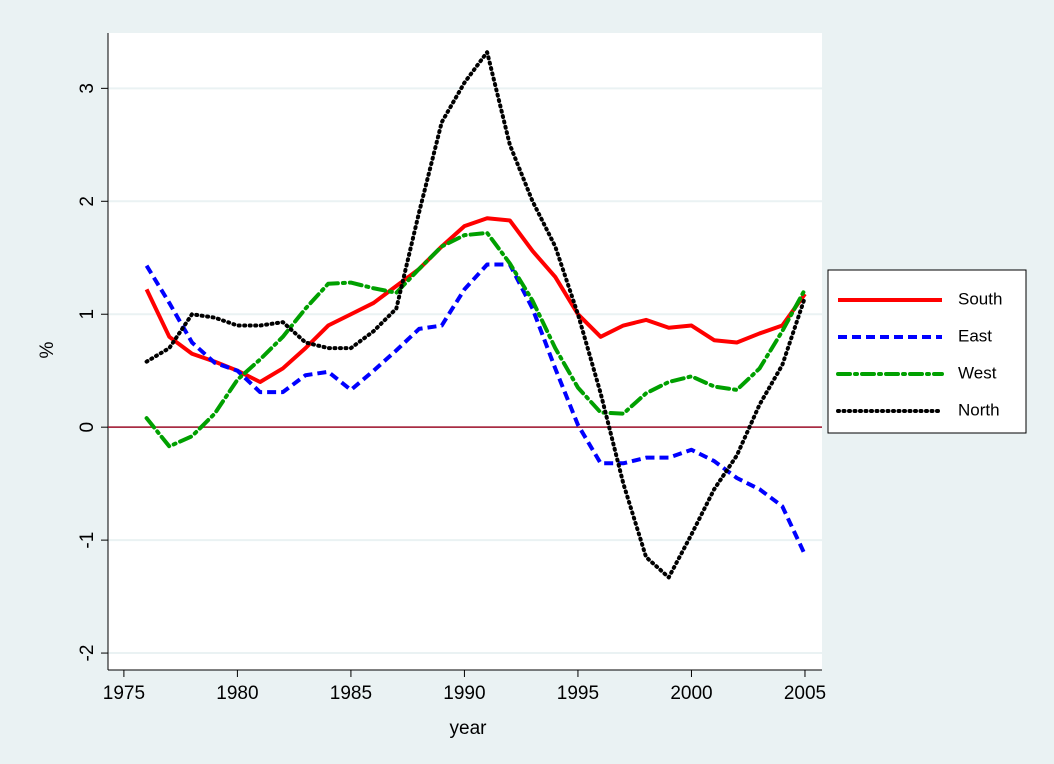  Describe the element at coordinates (464, 693) in the screenshot. I see `x-tick-label: 1990` at that location.